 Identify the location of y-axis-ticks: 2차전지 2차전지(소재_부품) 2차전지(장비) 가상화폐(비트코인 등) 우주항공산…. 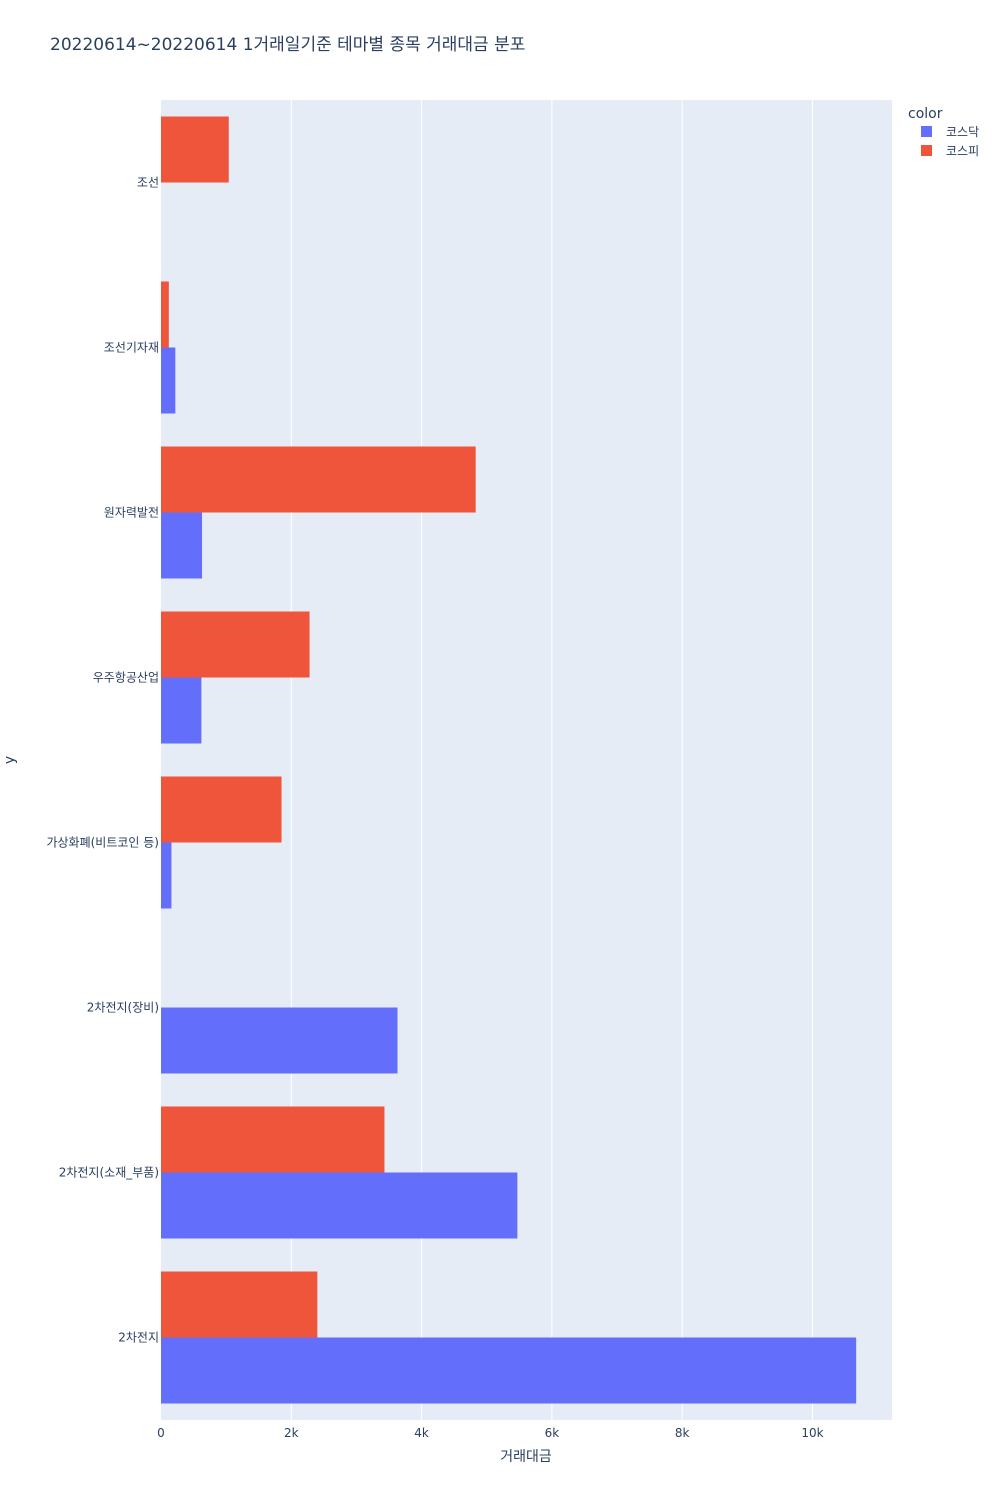
(102, 760).